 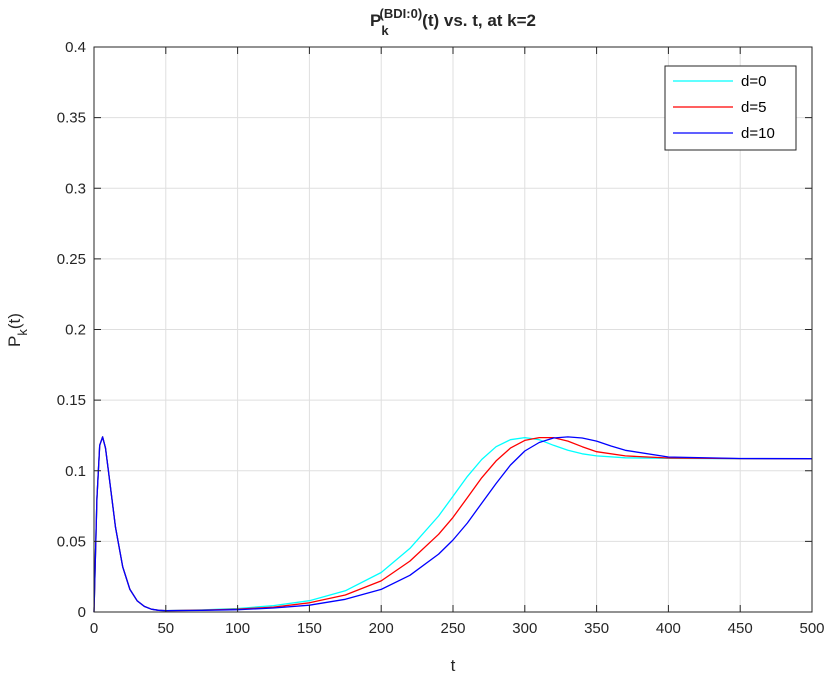 I want to click on x-tick-label: 150, so click(x=309, y=628).